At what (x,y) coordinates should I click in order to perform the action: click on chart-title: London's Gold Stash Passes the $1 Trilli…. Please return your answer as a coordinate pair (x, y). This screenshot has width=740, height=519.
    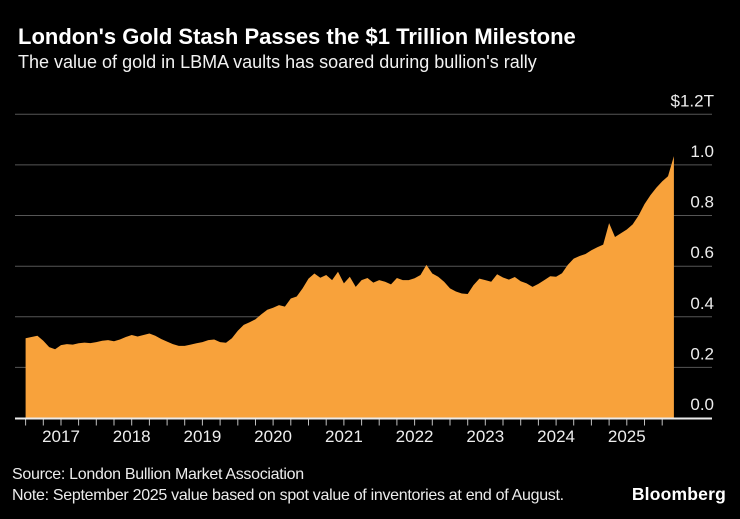
    Looking at the image, I should click on (297, 36).